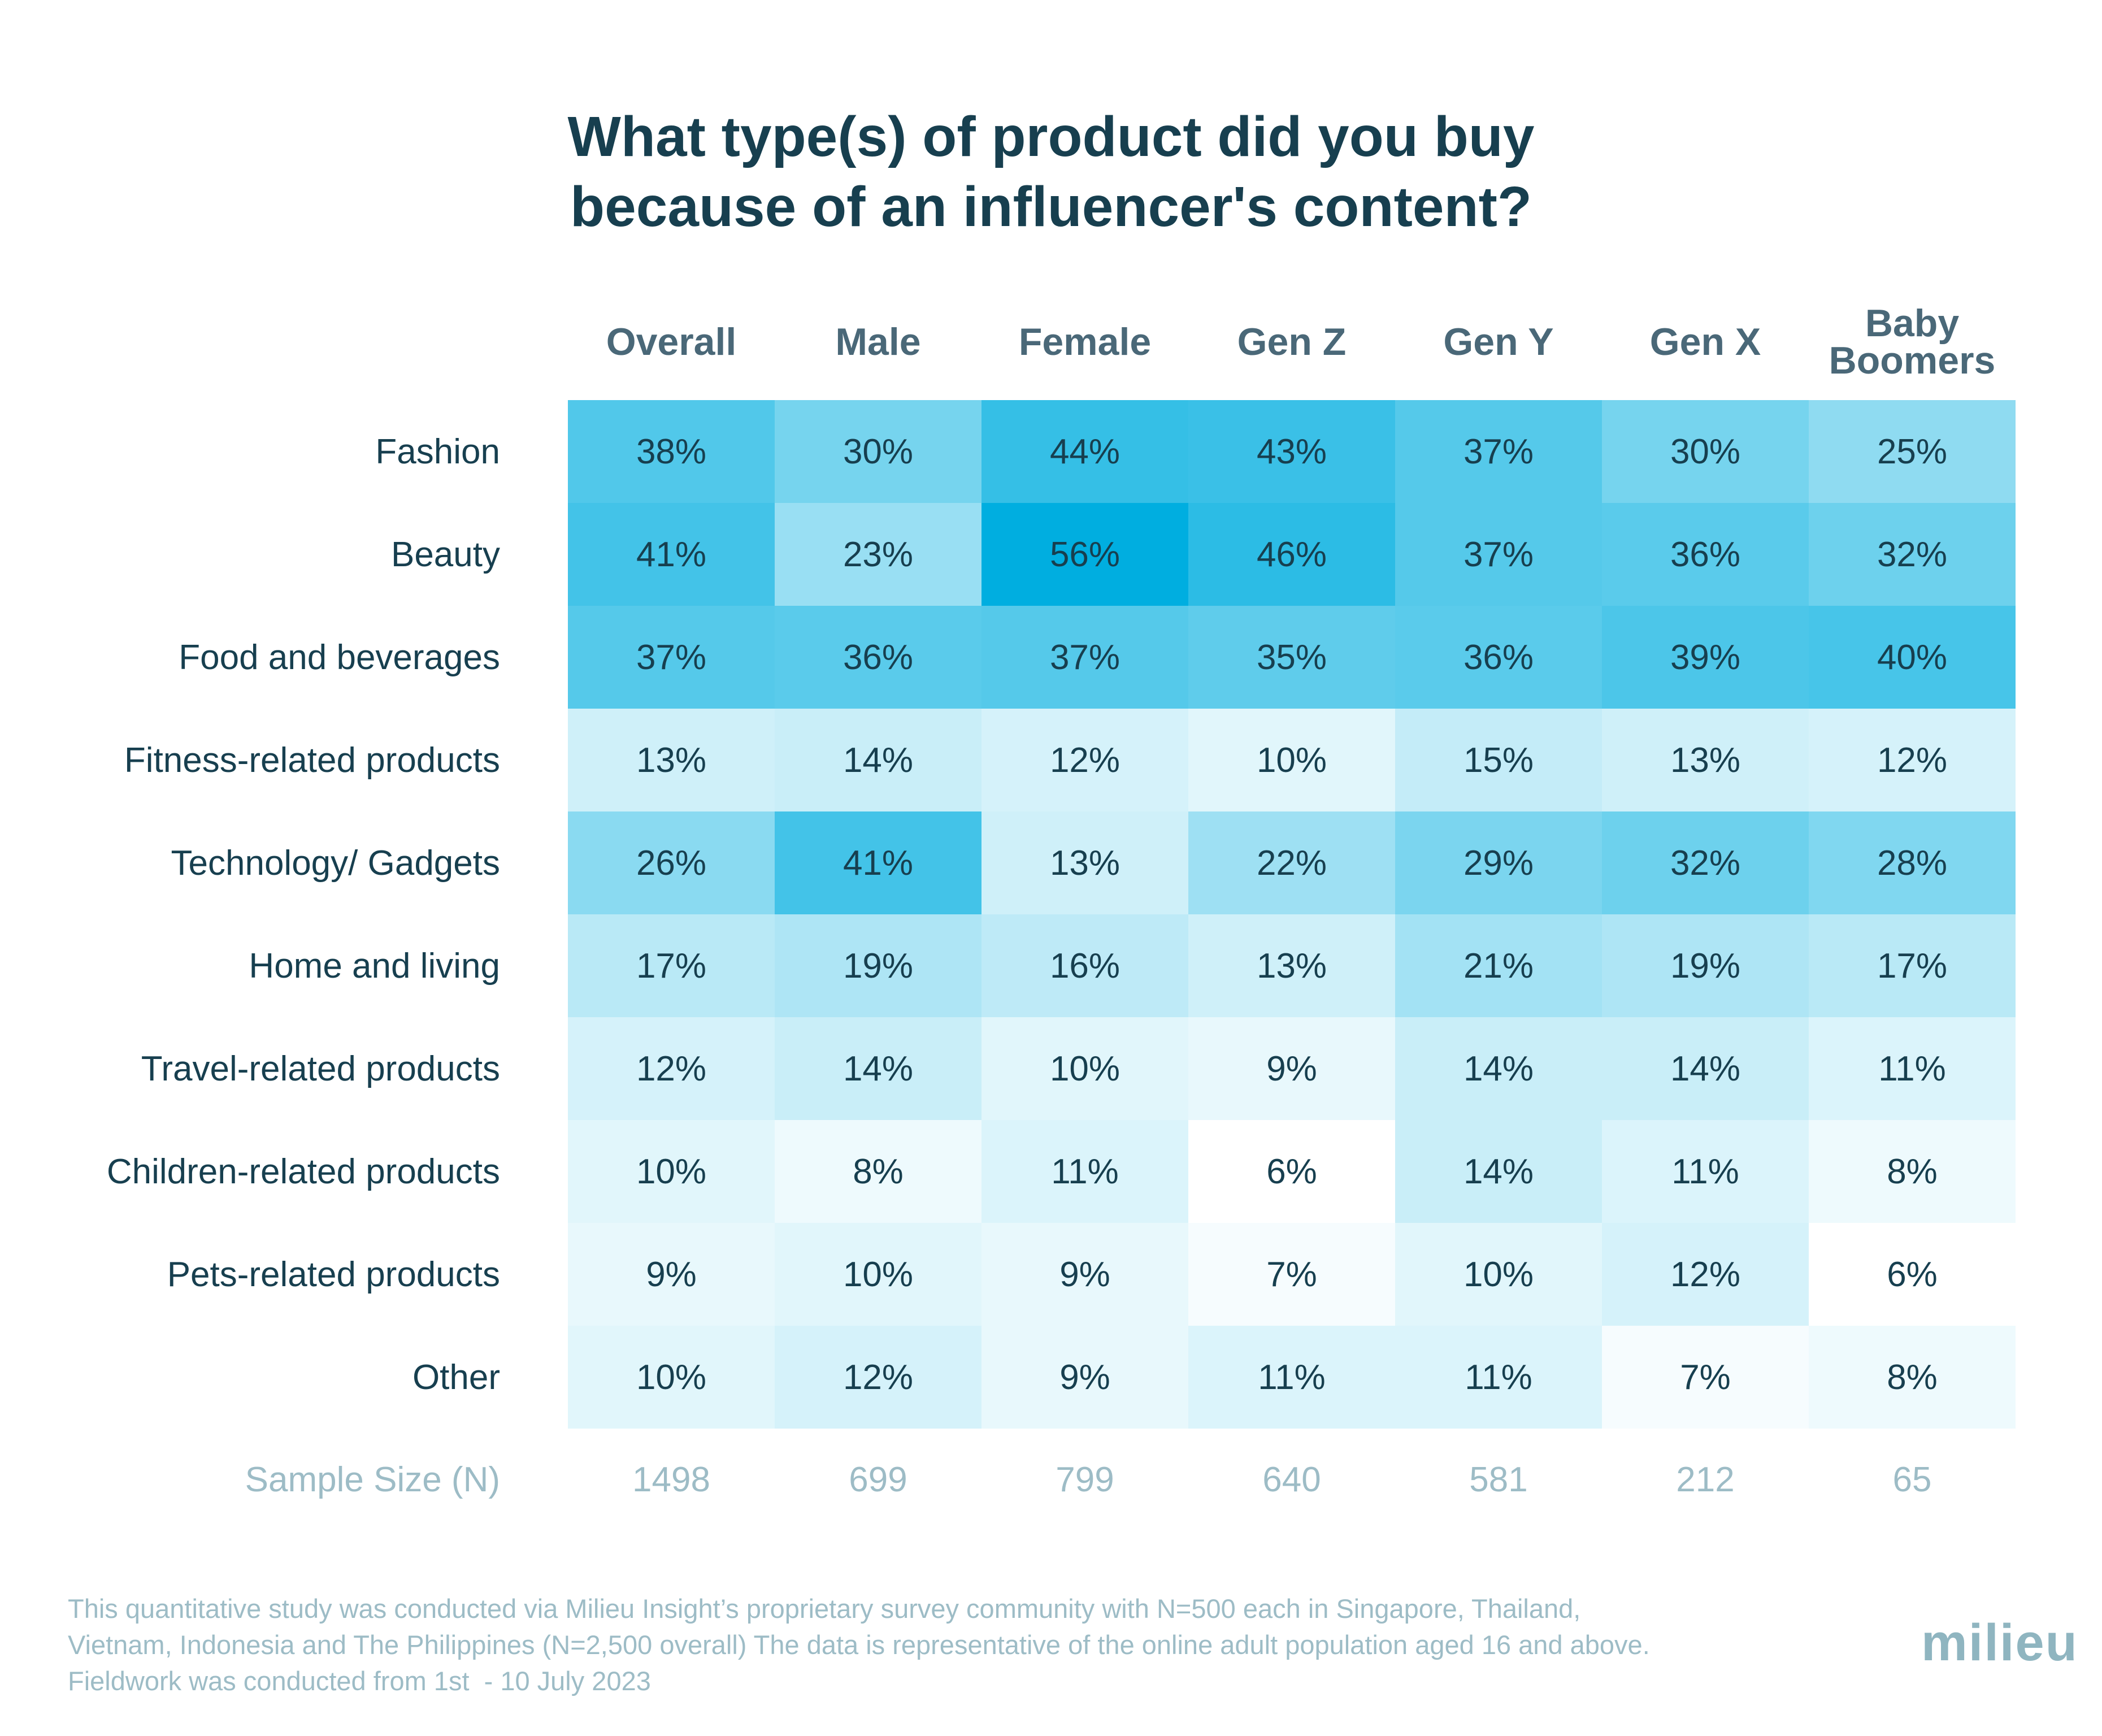  I want to click on heatmap-cell-home-and-living-baby-boomers: 17%, so click(1912, 965).